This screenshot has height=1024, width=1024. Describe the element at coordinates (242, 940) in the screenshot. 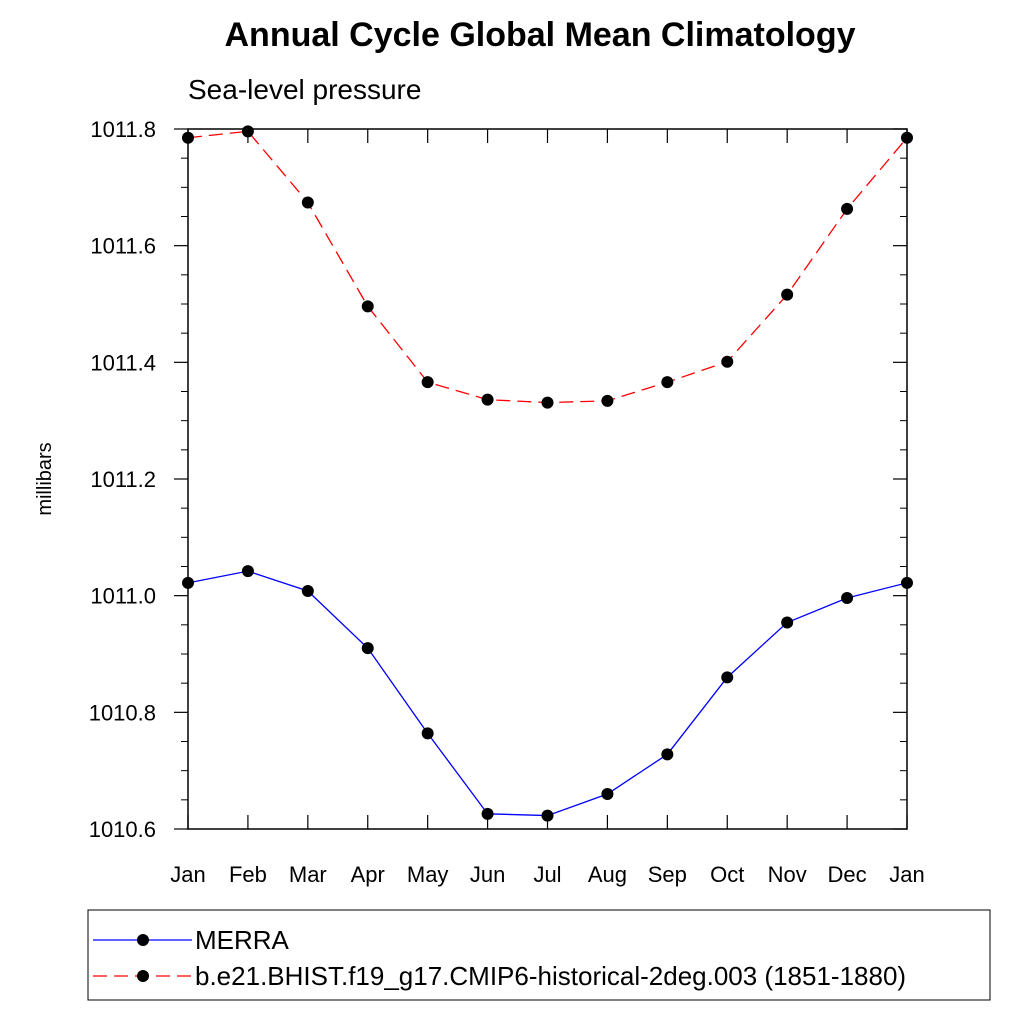

I see `legend-label-0: MERRA` at that location.